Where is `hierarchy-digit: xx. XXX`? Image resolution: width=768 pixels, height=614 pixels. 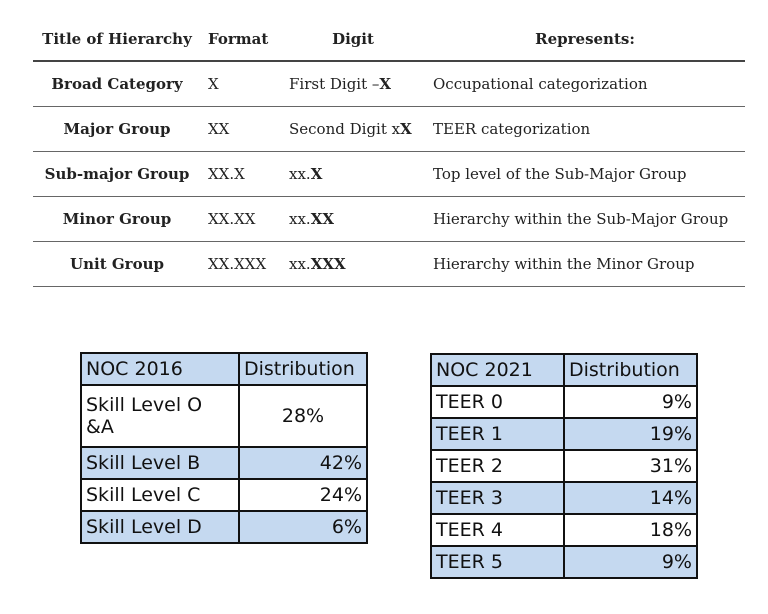 hierarchy-digit: xx. XXX is located at coordinates (317, 264).